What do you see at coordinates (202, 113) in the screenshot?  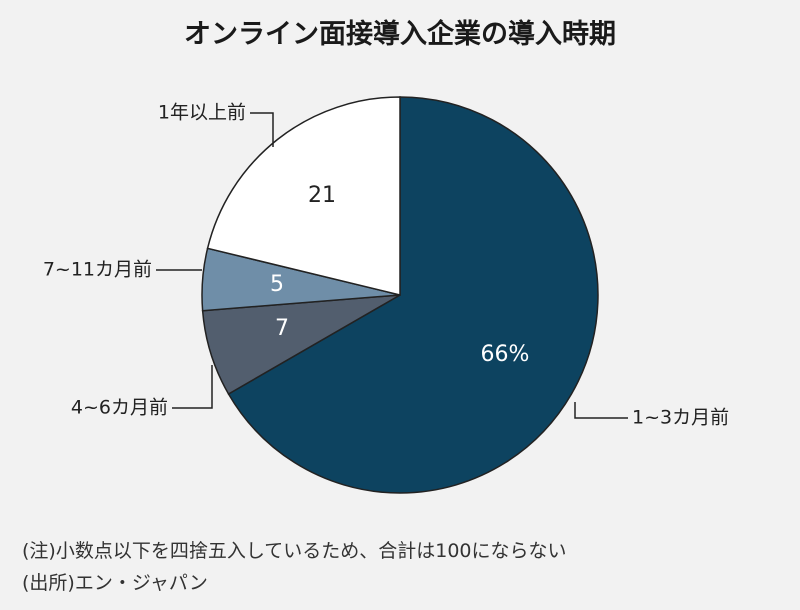 I see `slice-category-label: 1年以上前` at bounding box center [202, 113].